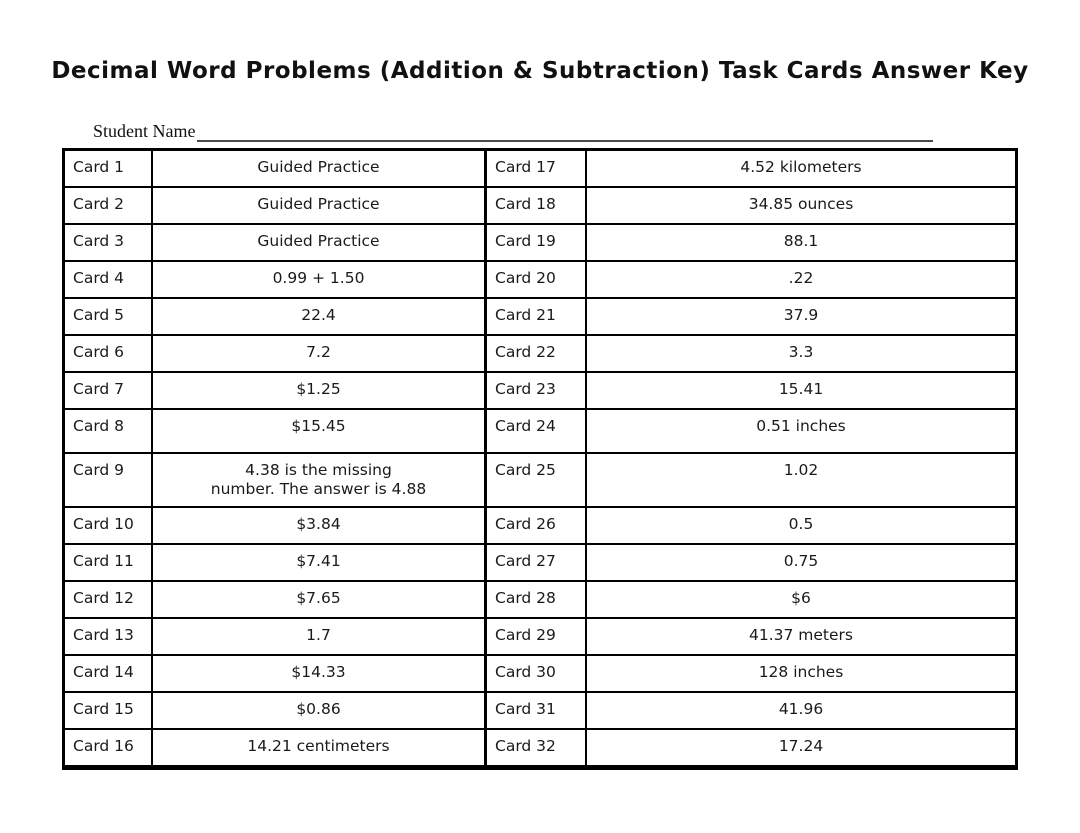  What do you see at coordinates (109, 205) in the screenshot?
I see `card-label: Card 2` at bounding box center [109, 205].